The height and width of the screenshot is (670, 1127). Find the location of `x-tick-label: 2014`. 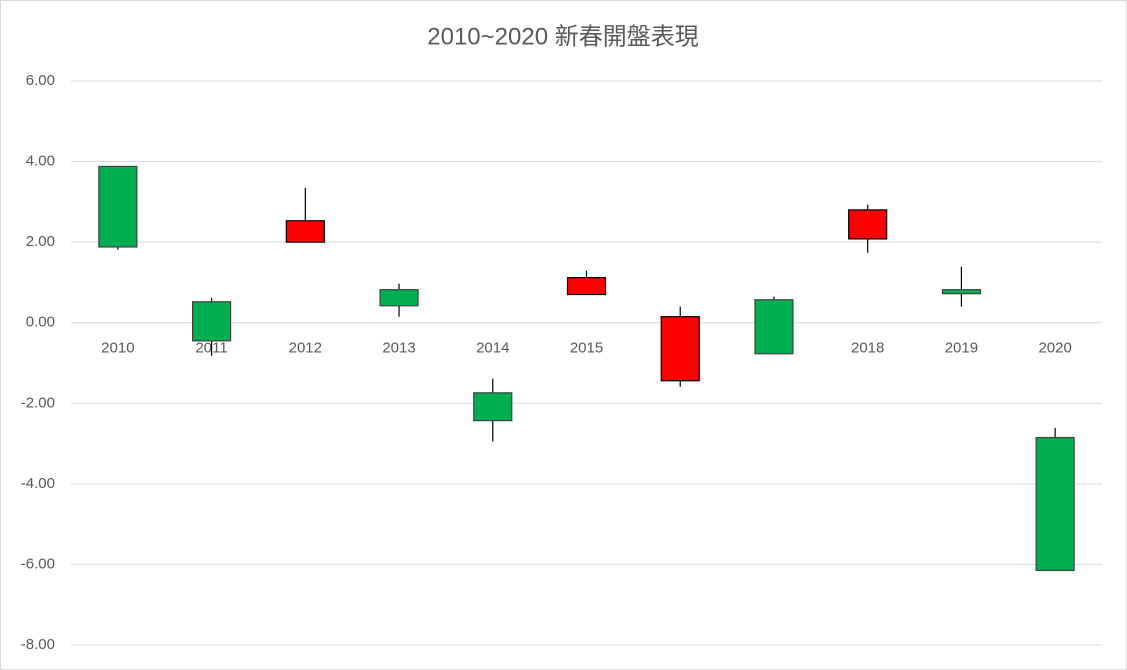

x-tick-label: 2014 is located at coordinates (492, 348).